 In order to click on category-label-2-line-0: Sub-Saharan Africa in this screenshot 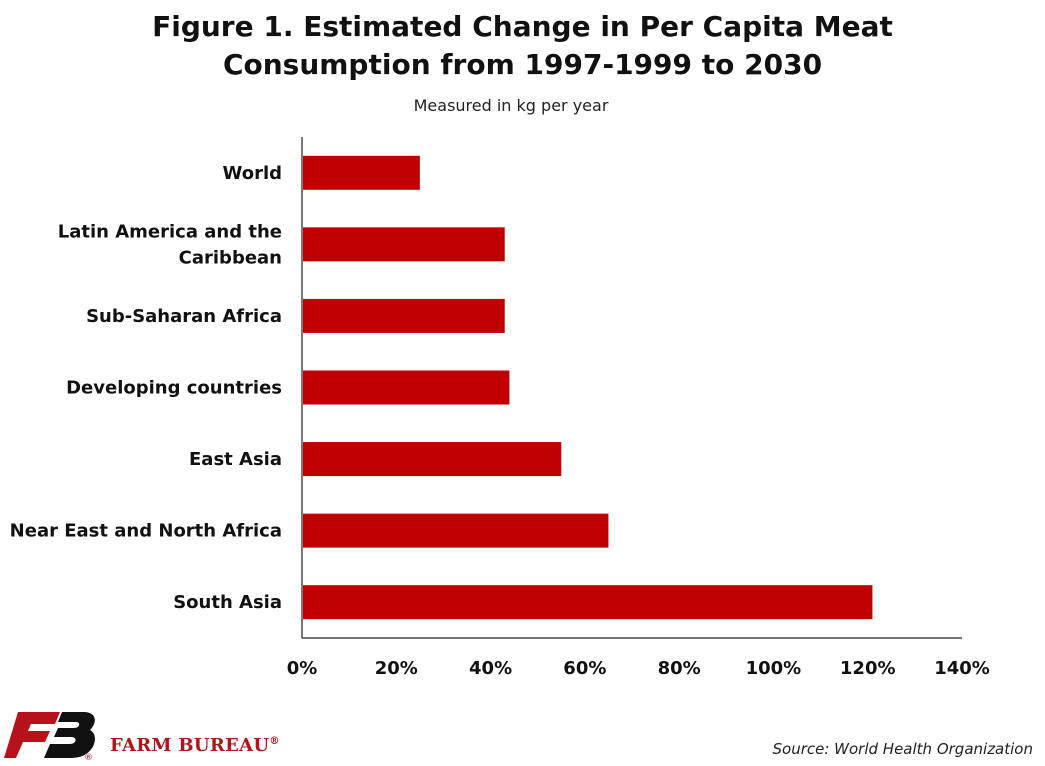, I will do `click(184, 316)`.